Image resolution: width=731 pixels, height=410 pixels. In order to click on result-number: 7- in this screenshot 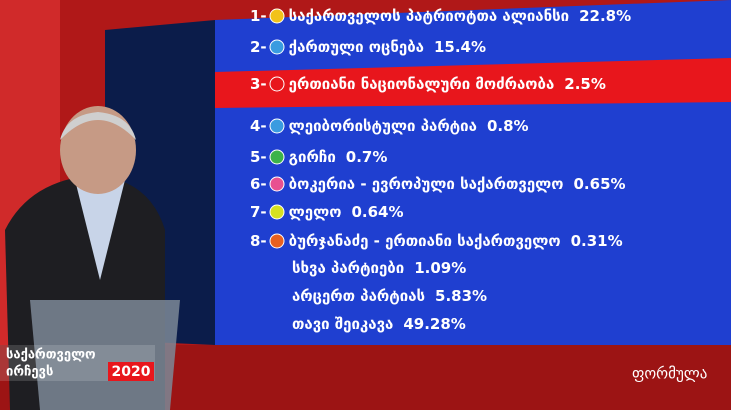, I will do `click(258, 212)`.